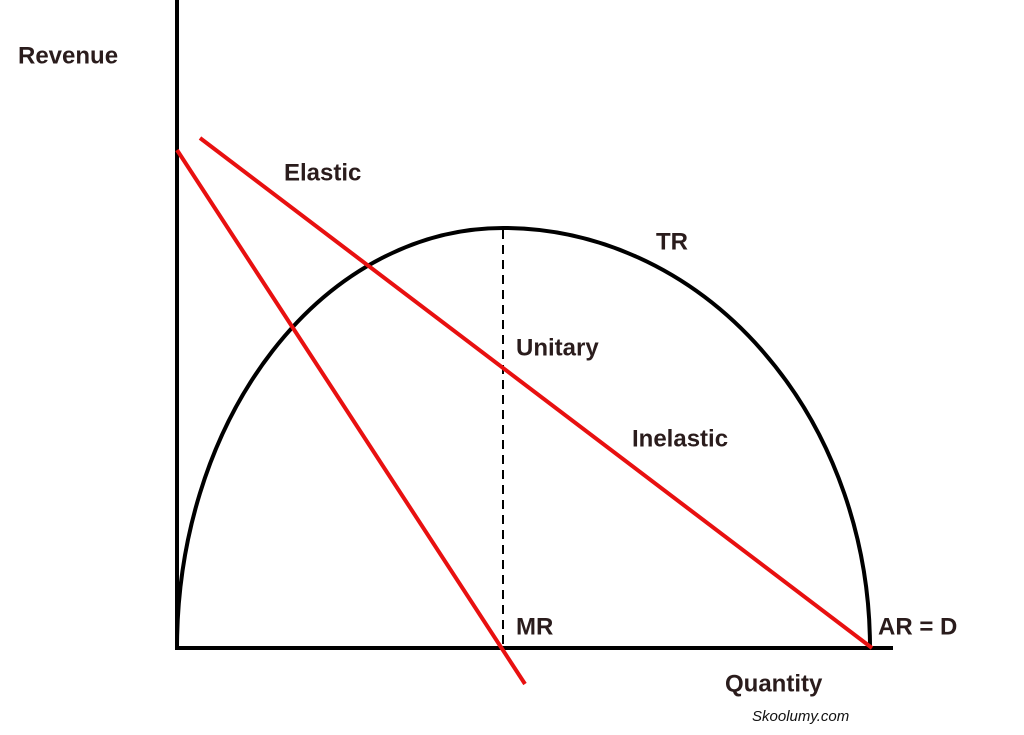  What do you see at coordinates (534, 626) in the screenshot?
I see `label-mr: MR` at bounding box center [534, 626].